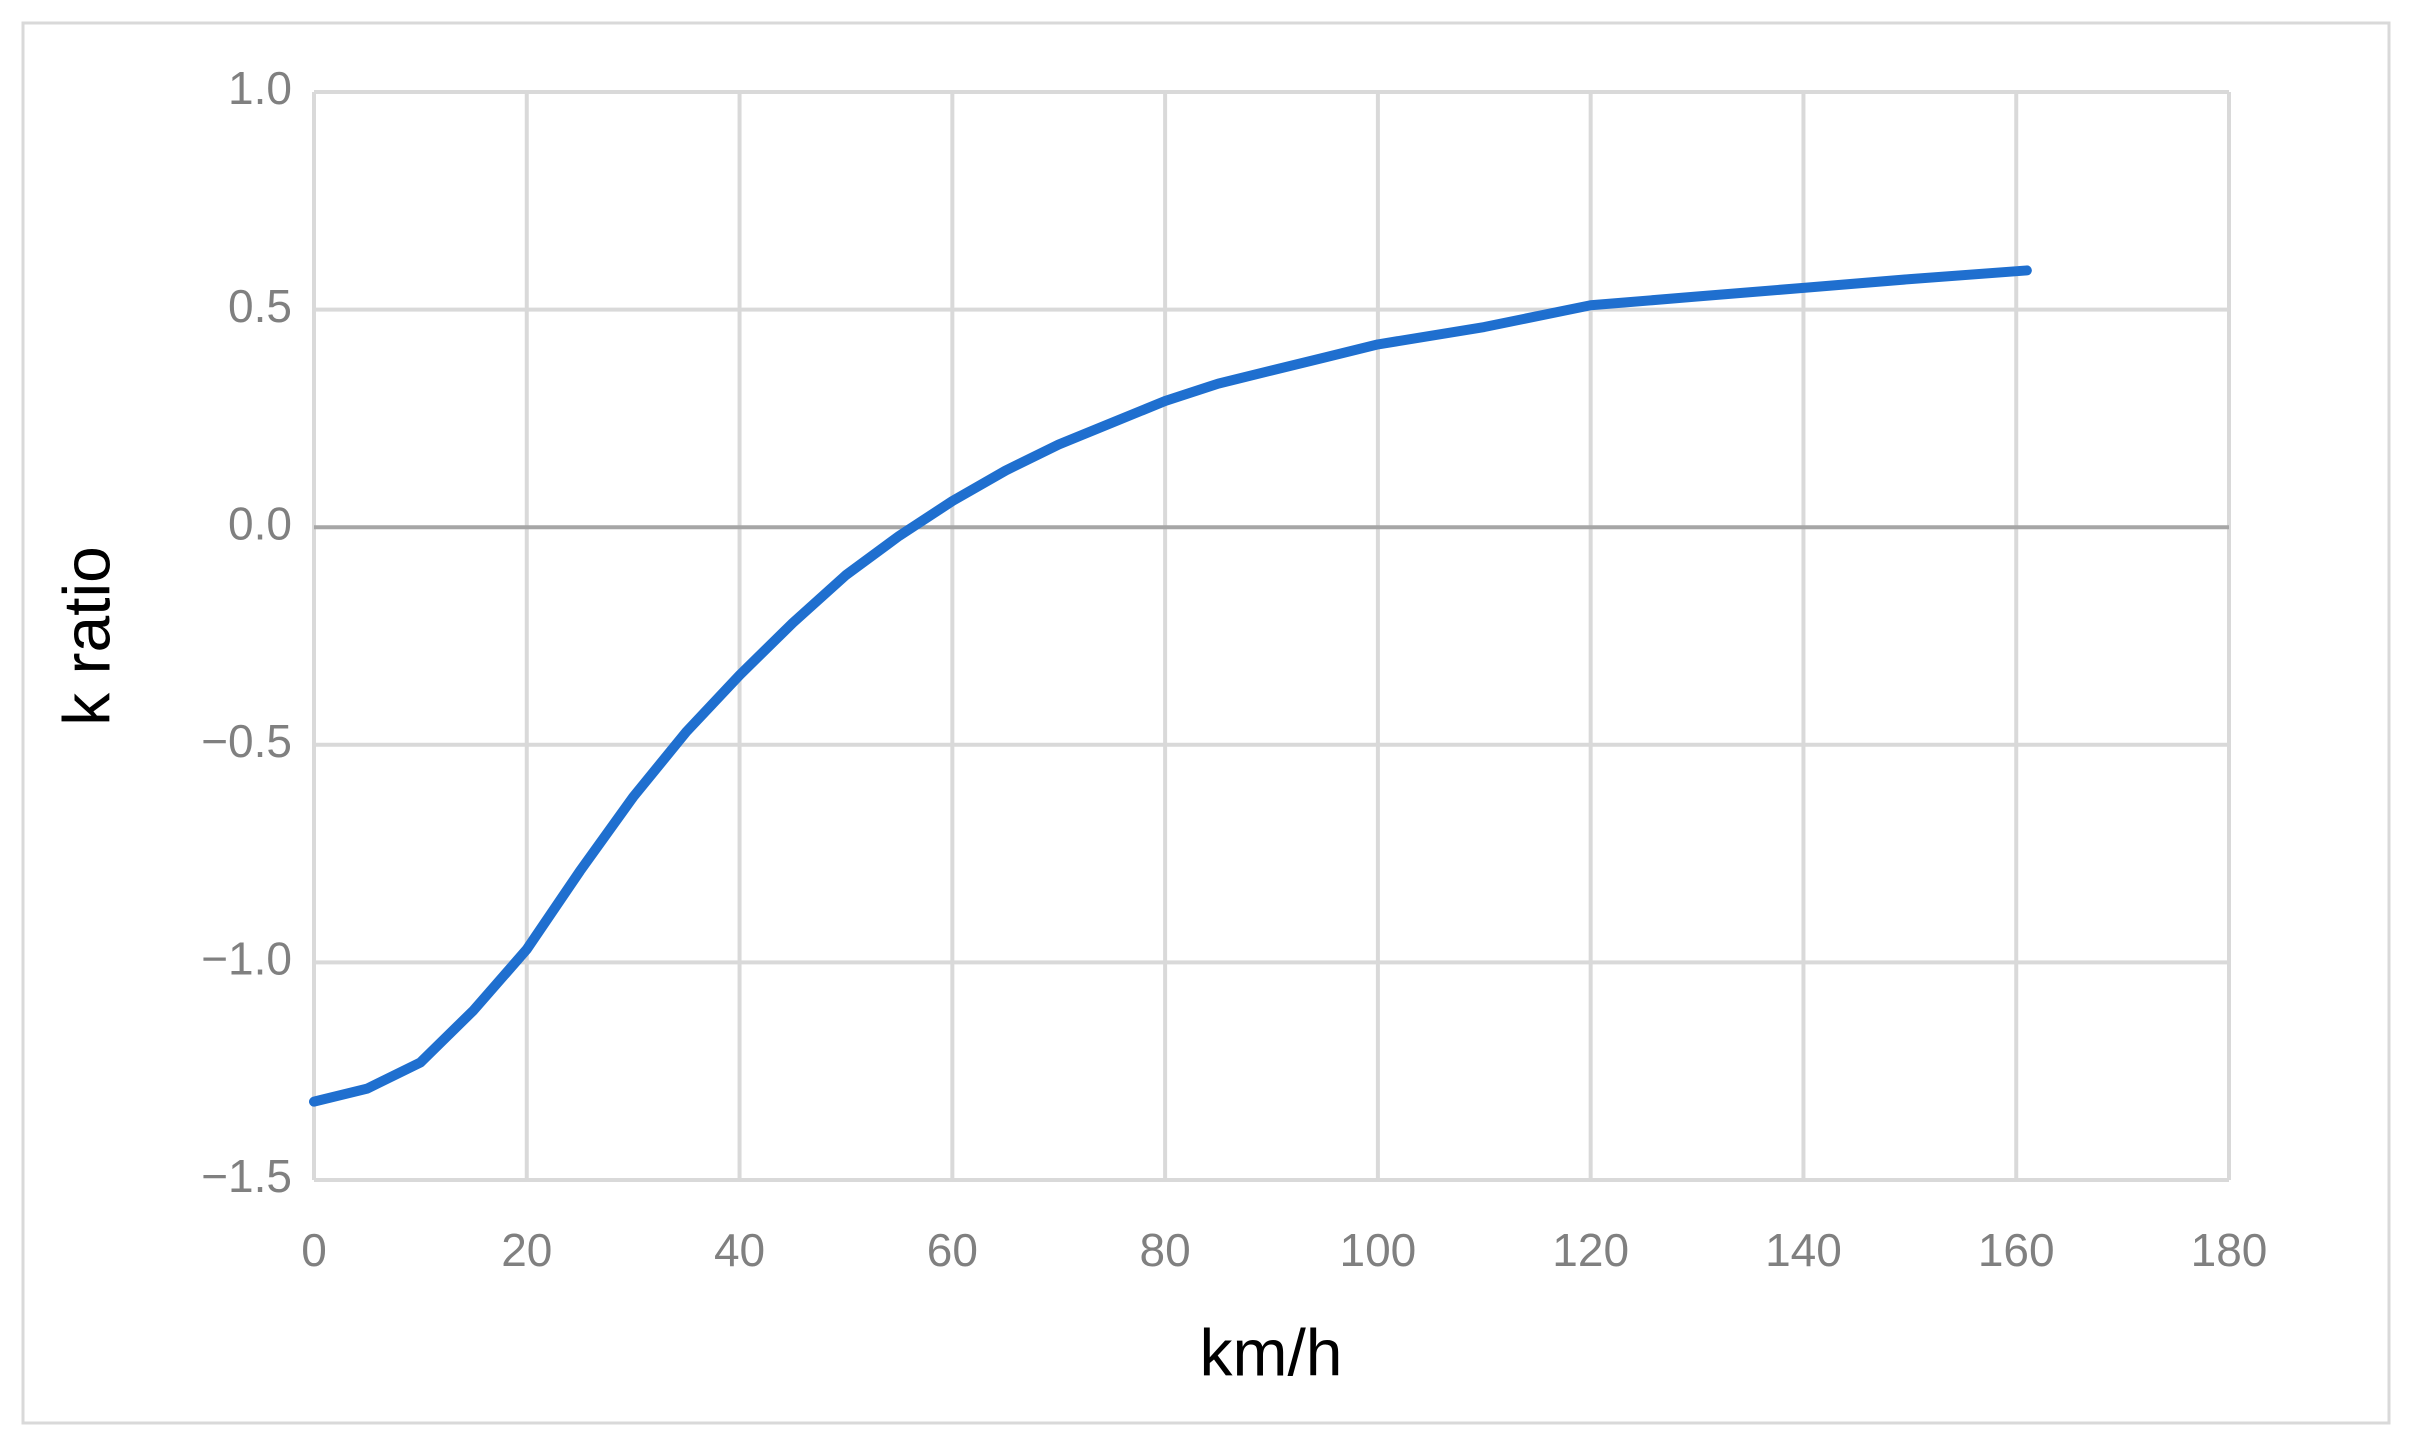 The width and height of the screenshot is (2412, 1443). I want to click on x-tick-label: 60, so click(952, 1250).